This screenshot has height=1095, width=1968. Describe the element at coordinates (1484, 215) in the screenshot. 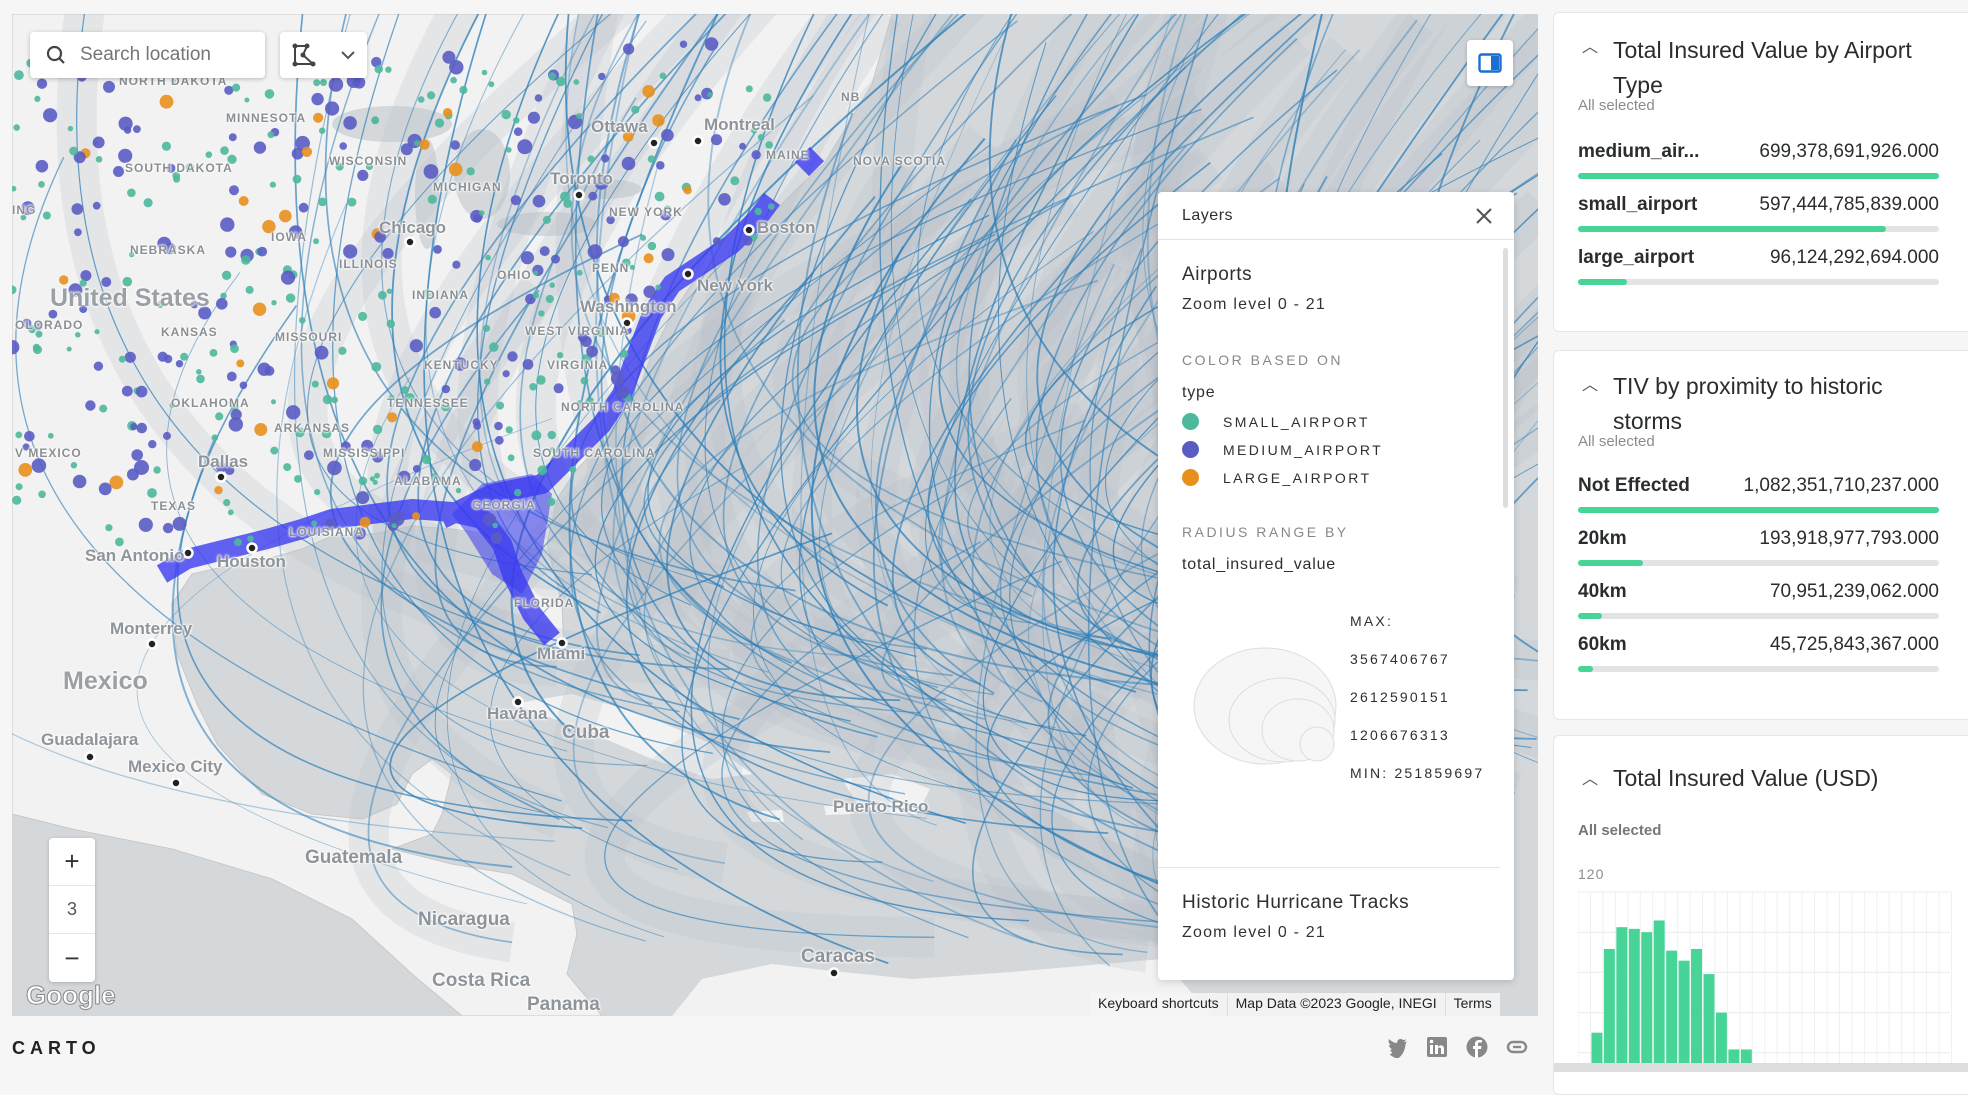

I see `close-icon` at that location.